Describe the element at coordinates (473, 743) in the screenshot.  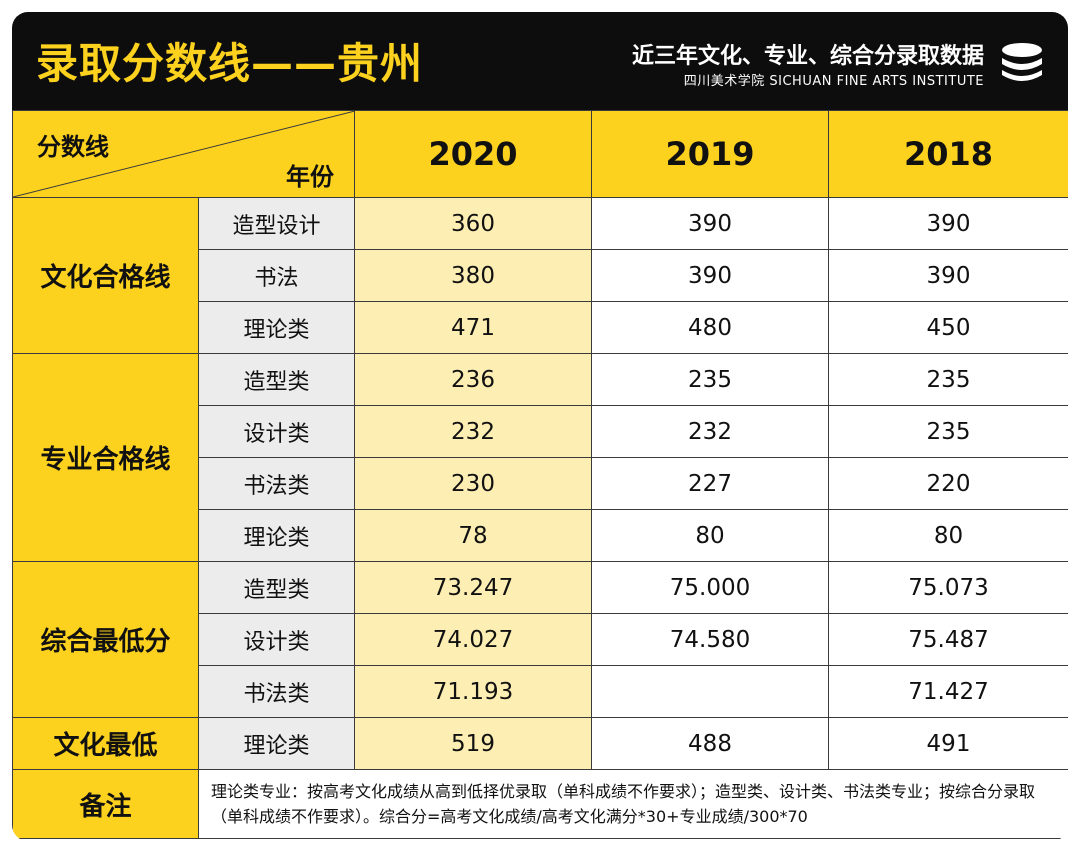
I see `score-cell: 519` at that location.